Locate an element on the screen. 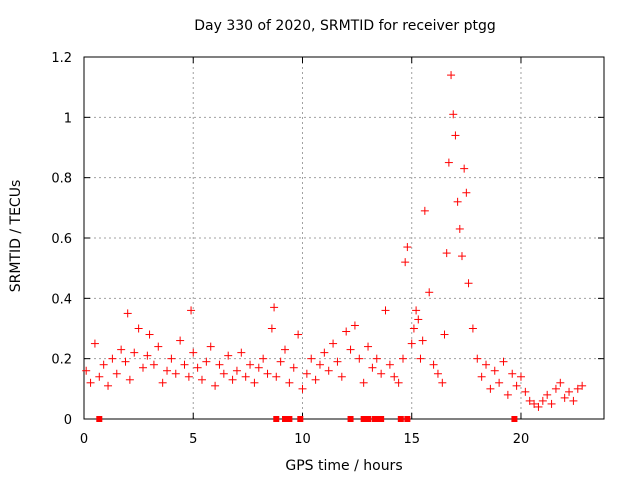 The image size is (640, 480). y-tick-label: 1 is located at coordinates (68, 118).